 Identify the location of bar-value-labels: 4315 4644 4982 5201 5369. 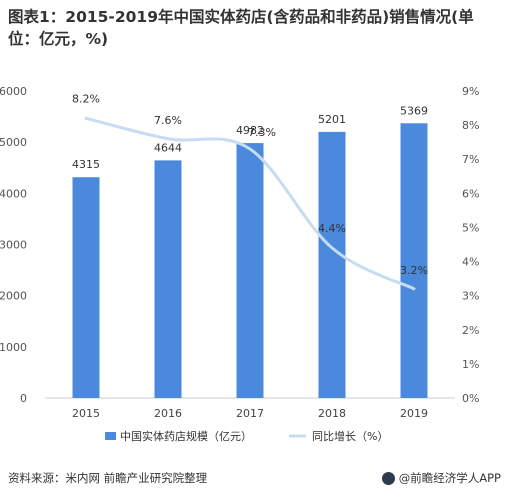
(250, 137).